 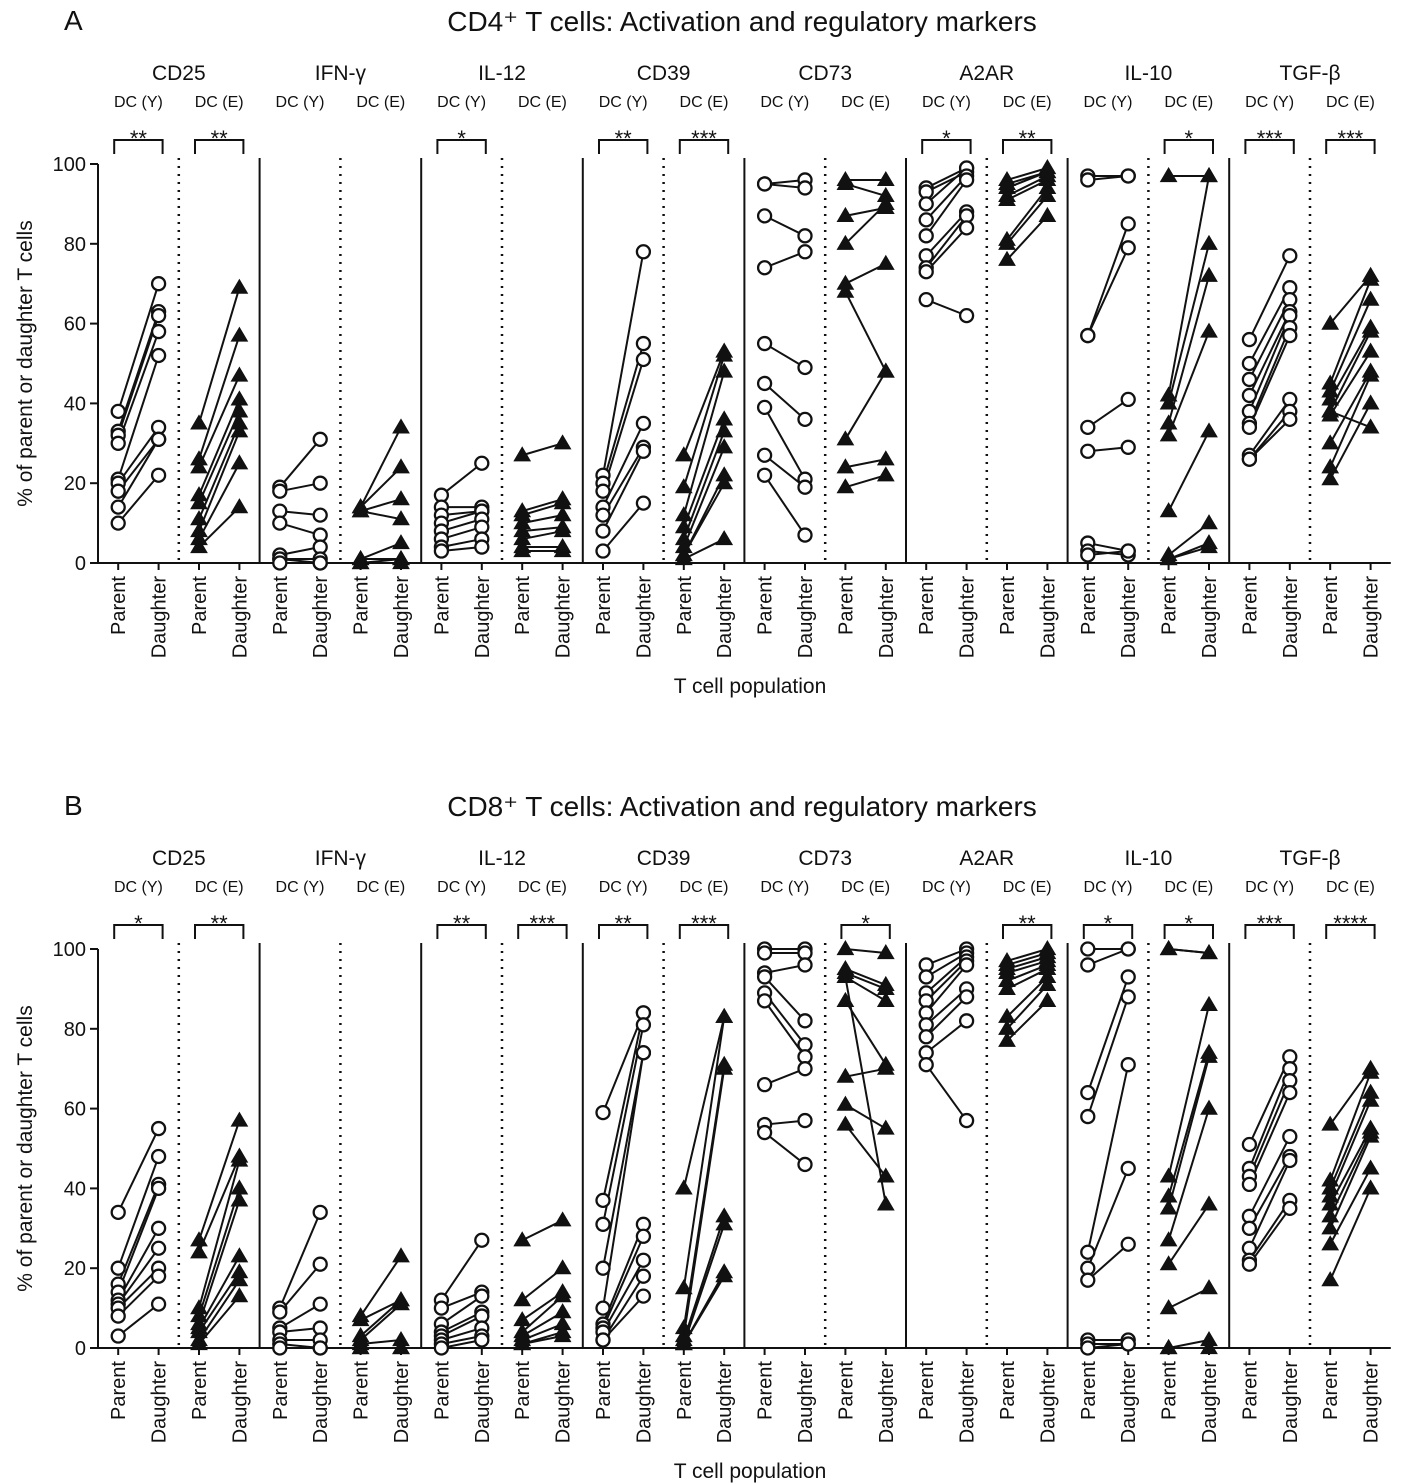 What do you see at coordinates (865, 332) in the screenshot?
I see `series-CD73-DC (E)` at bounding box center [865, 332].